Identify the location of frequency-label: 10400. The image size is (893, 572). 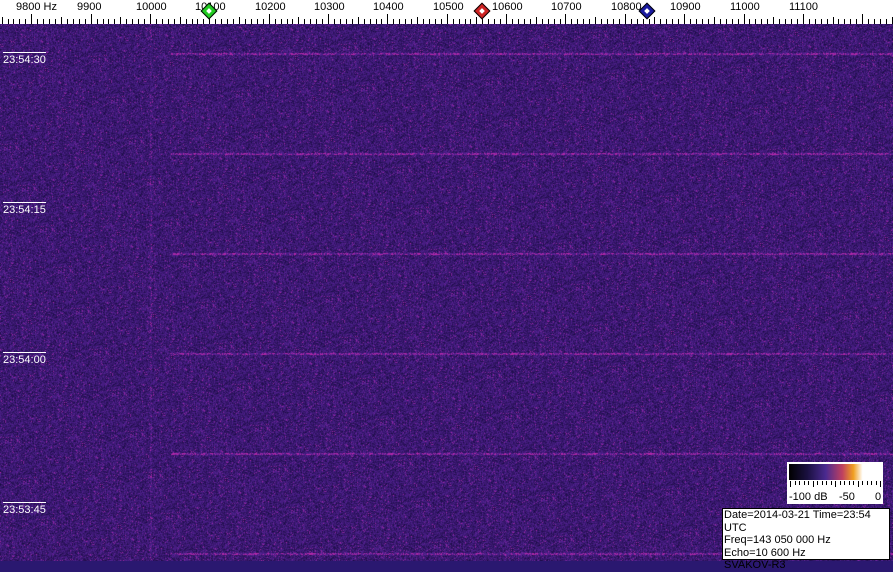
(388, 7).